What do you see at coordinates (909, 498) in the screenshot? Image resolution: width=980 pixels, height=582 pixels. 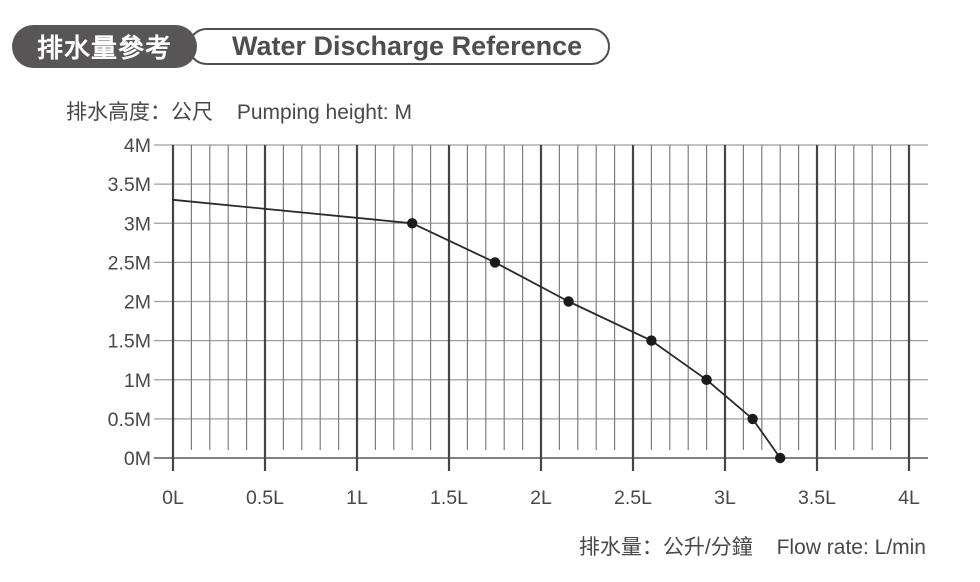 I see `x-tick-label: 4L` at bounding box center [909, 498].